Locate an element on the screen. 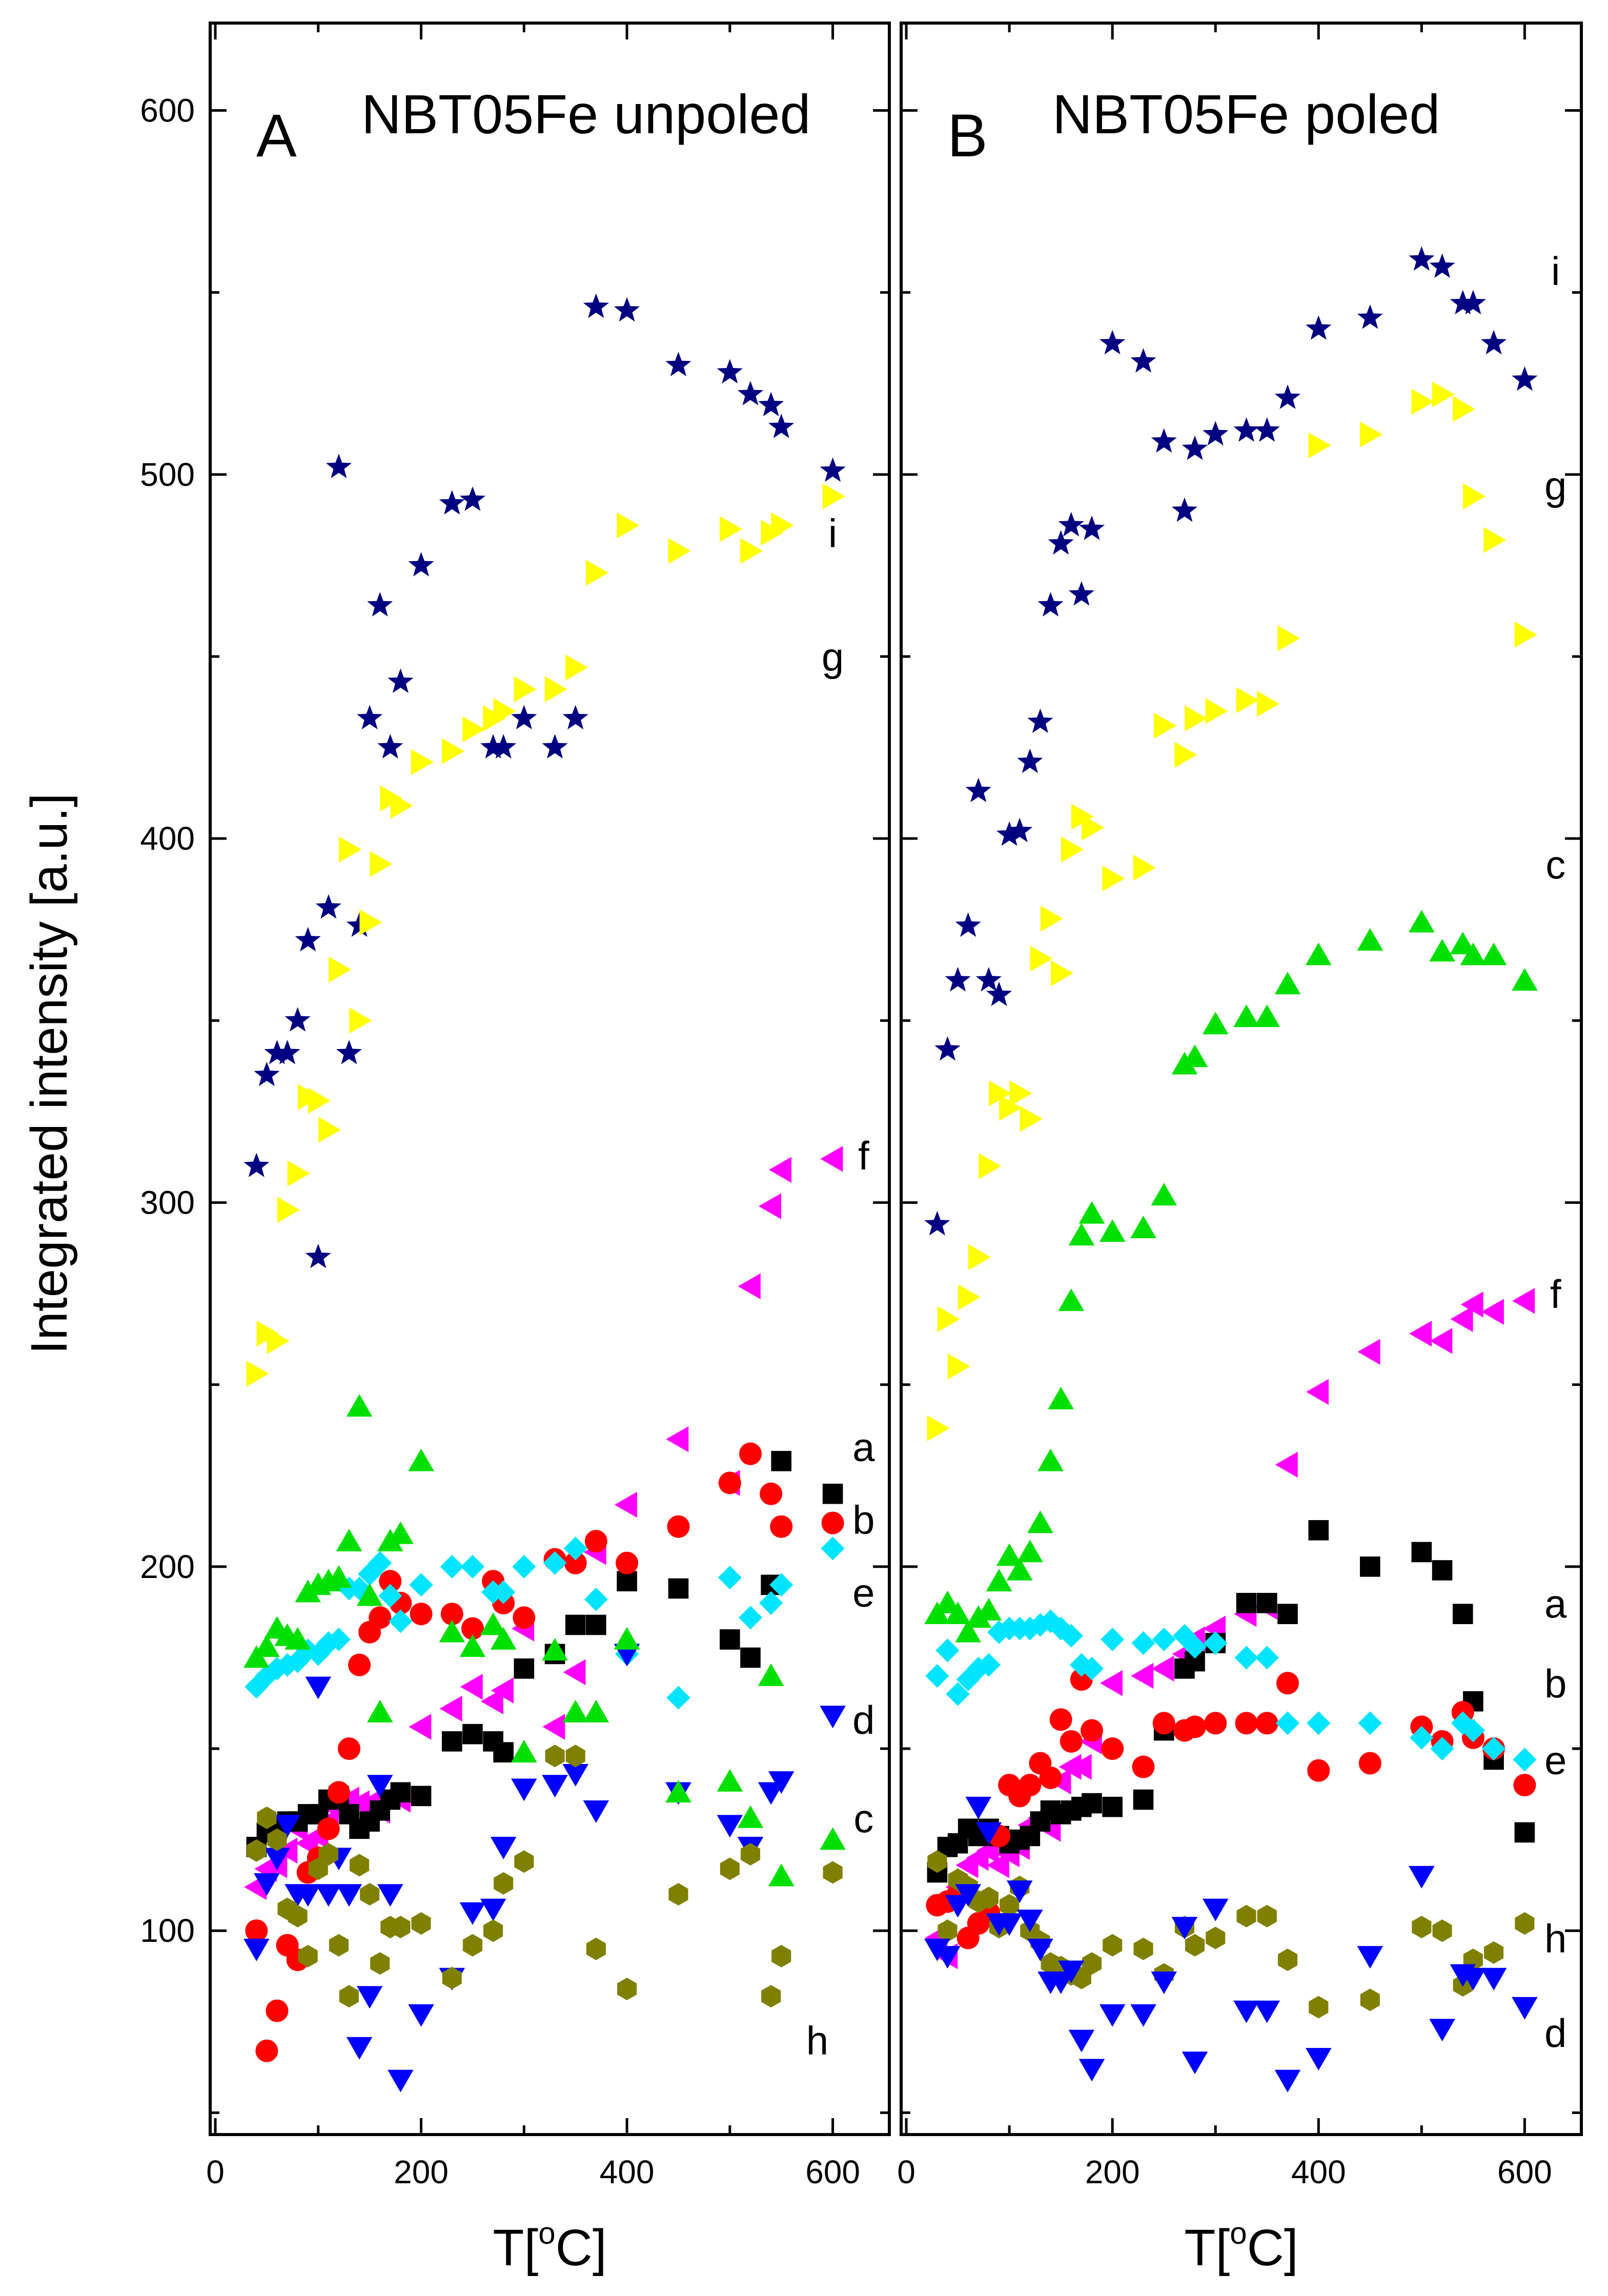  y-axis-title: Integrated intensity [a.u.] is located at coordinates (49, 1073).